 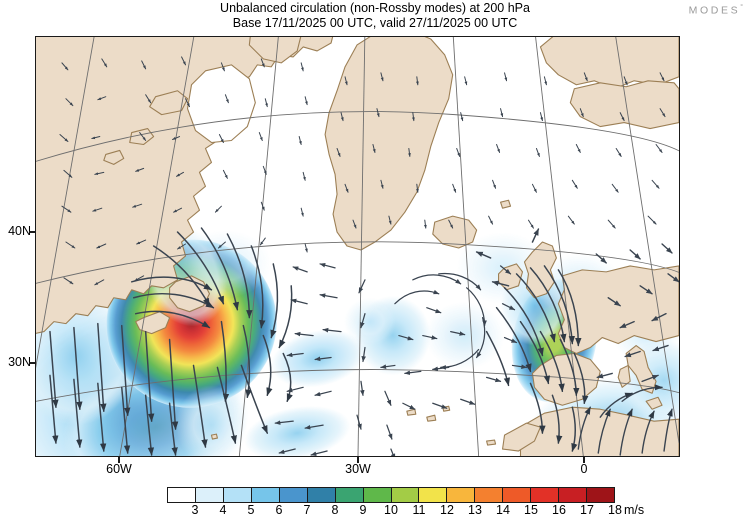 I want to click on land-bermuda, so click(x=214, y=436).